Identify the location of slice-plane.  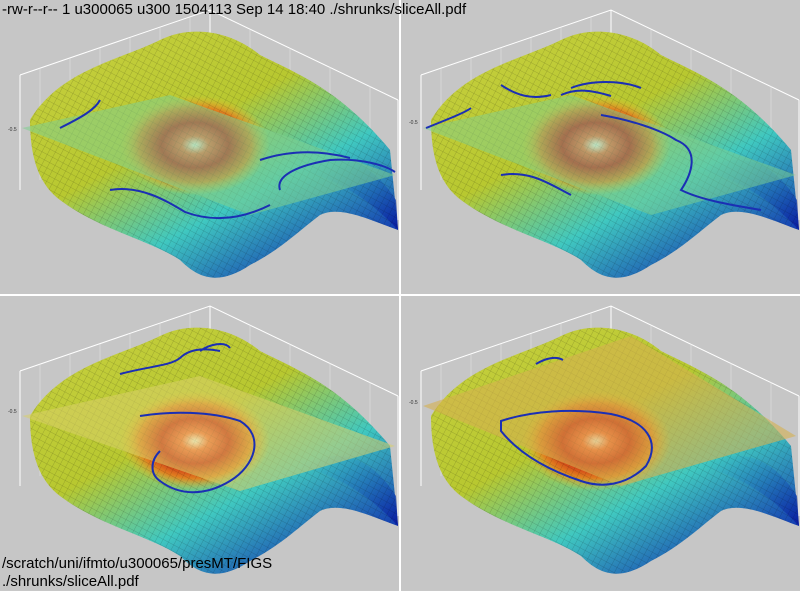
(208, 155).